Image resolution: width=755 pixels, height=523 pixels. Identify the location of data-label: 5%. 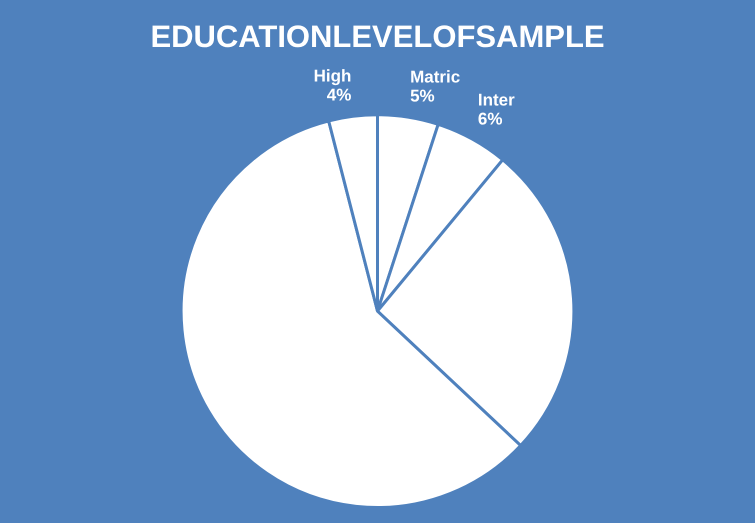
(422, 96).